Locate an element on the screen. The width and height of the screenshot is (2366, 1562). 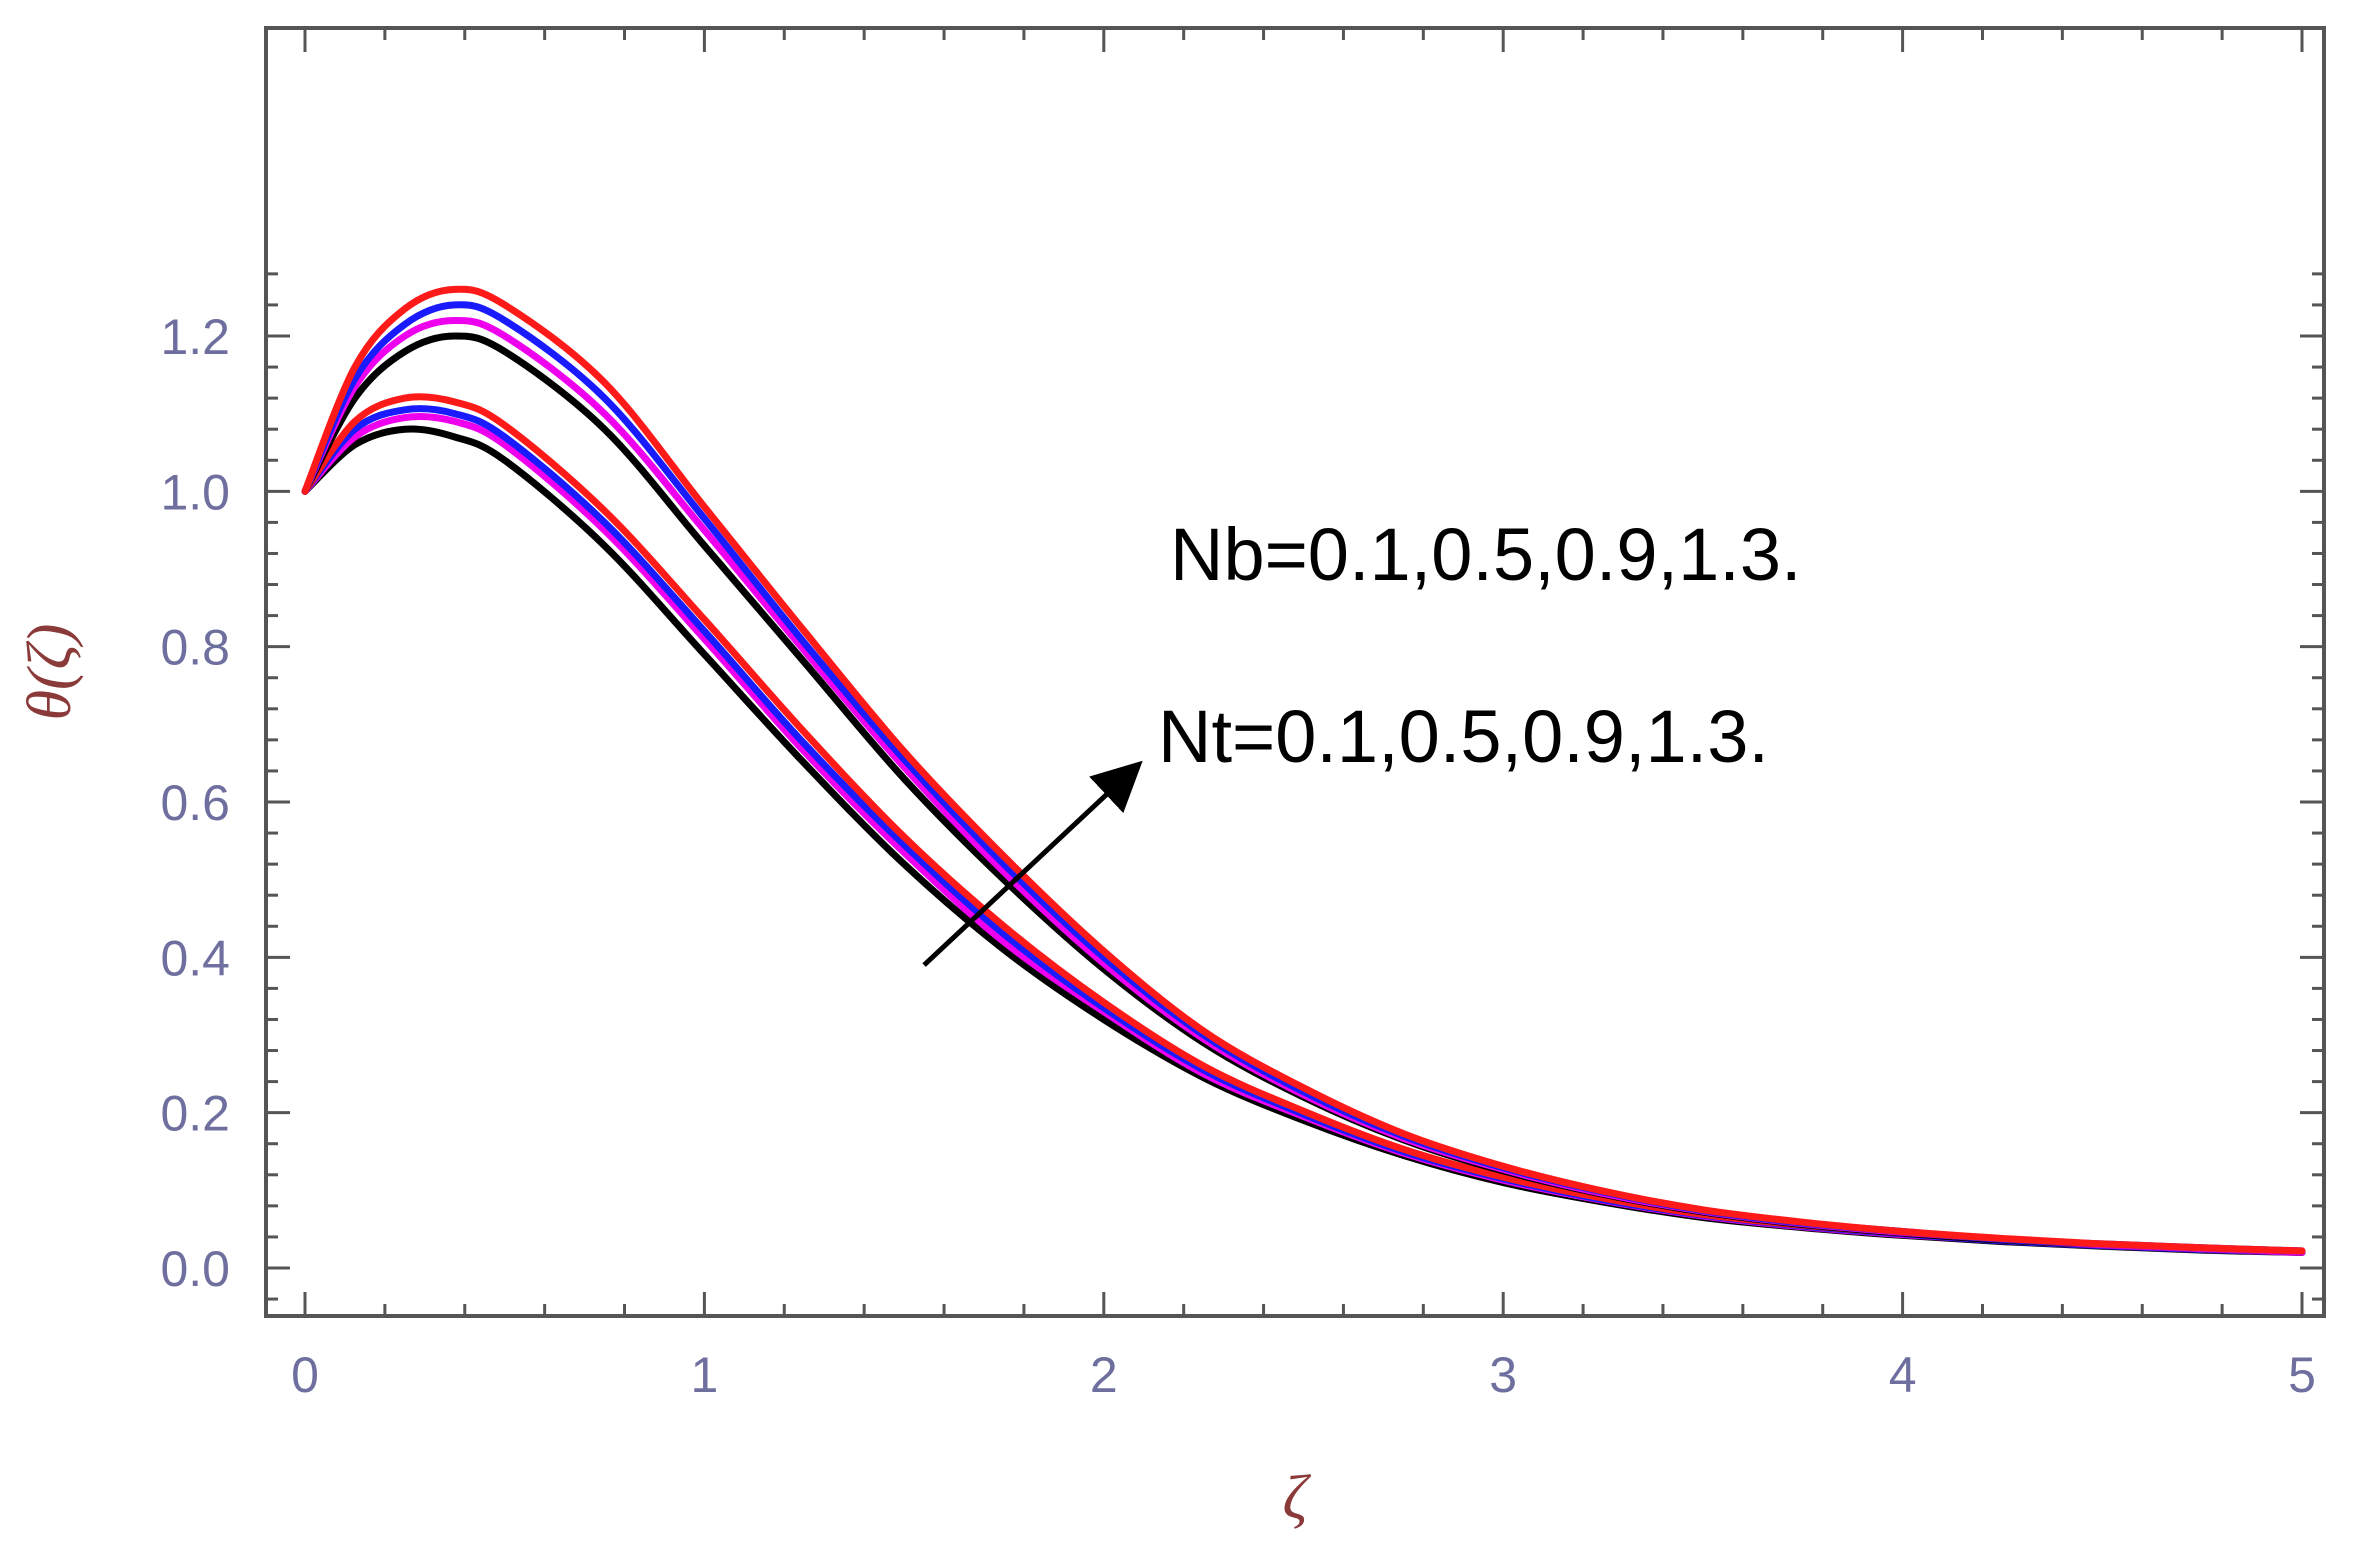
y-axis-title: θ(ζ) is located at coordinates (50, 672).